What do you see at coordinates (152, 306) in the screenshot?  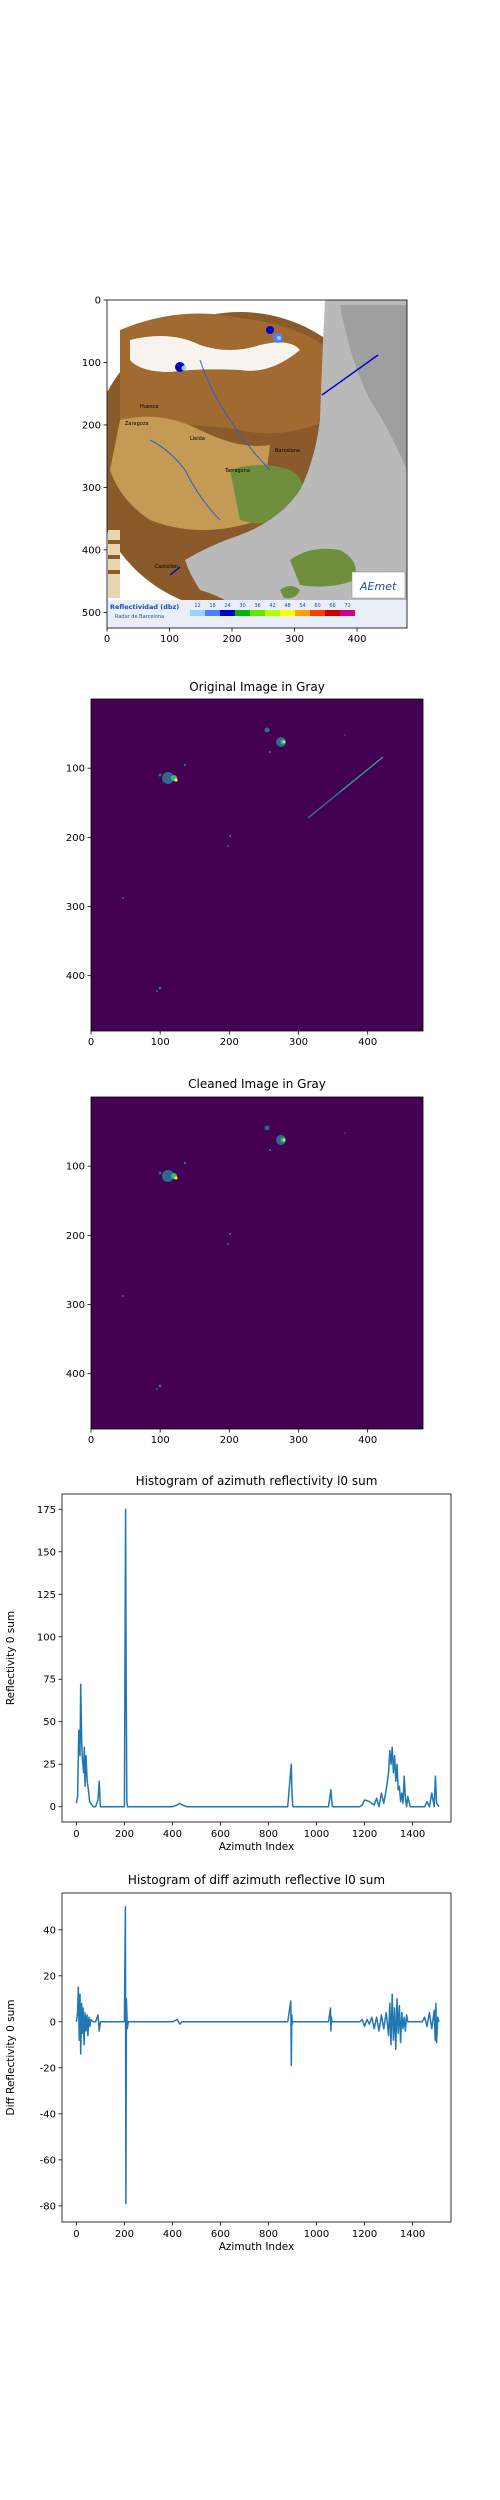 I see `radar-watermark: Agencia Estatal de Meteorologia` at bounding box center [152, 306].